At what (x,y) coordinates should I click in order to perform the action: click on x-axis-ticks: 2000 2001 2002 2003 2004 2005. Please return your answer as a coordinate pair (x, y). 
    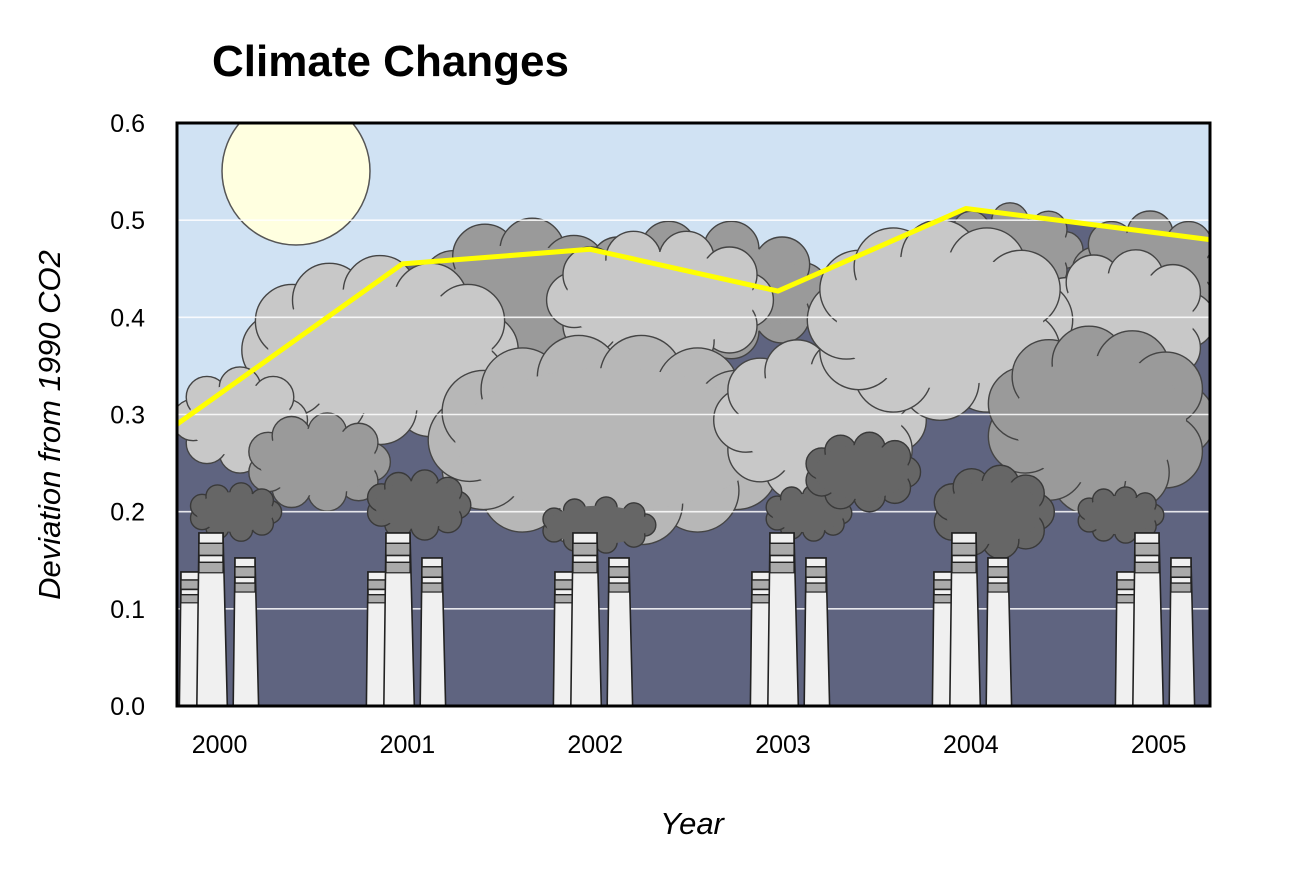
    Looking at the image, I should click on (689, 745).